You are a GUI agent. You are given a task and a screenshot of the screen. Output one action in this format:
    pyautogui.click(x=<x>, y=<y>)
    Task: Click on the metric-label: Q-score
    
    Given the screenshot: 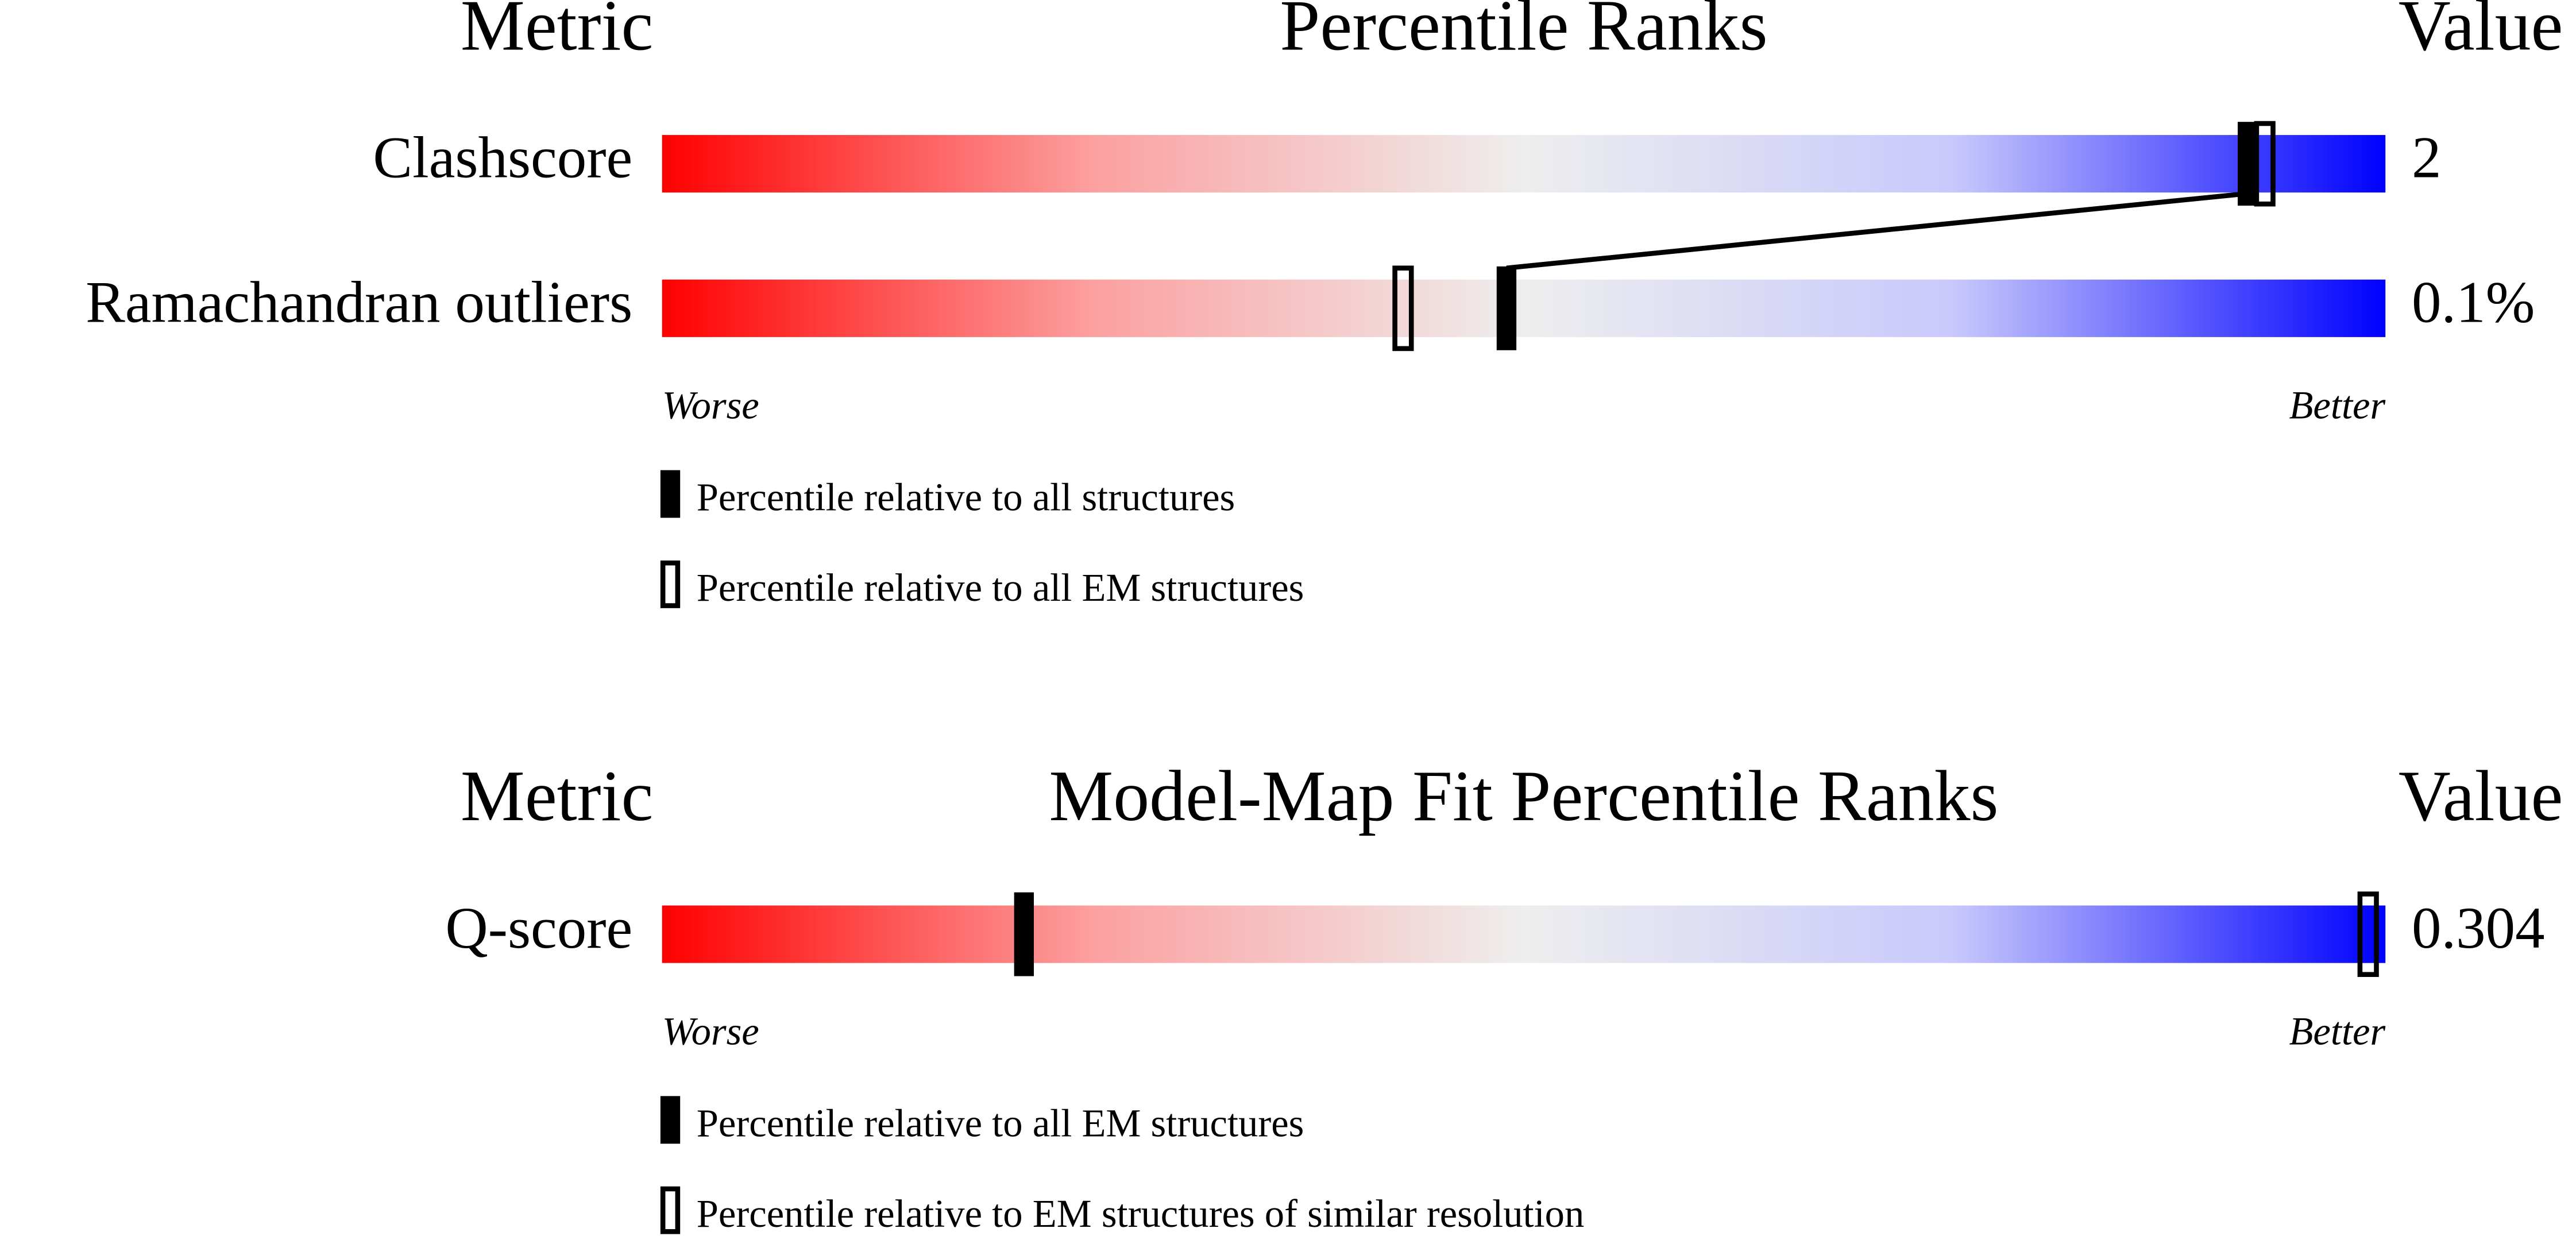 What is the action you would take?
    pyautogui.click(x=538, y=928)
    